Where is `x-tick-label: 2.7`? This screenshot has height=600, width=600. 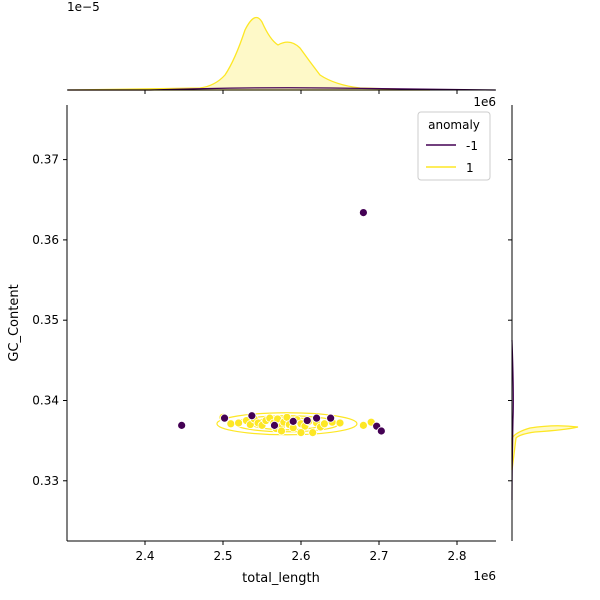
x-tick-label: 2.7 is located at coordinates (378, 556).